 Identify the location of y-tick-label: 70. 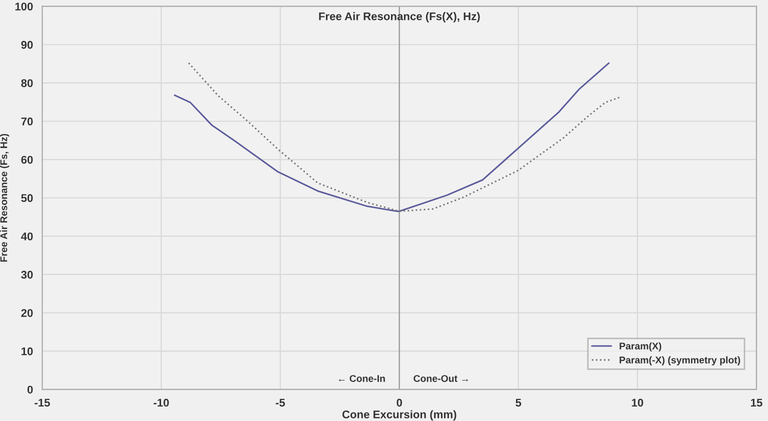
(27, 122).